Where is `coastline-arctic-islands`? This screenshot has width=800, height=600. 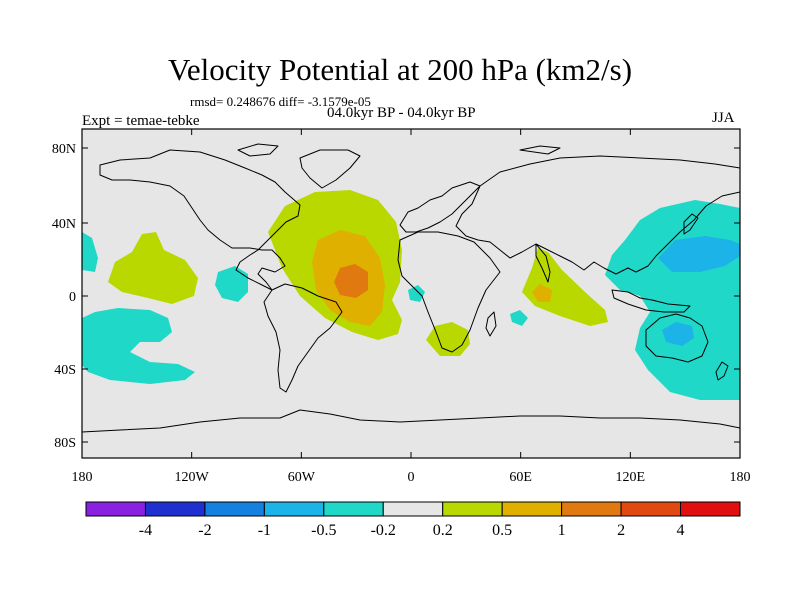 coastline-arctic-islands is located at coordinates (399, 150).